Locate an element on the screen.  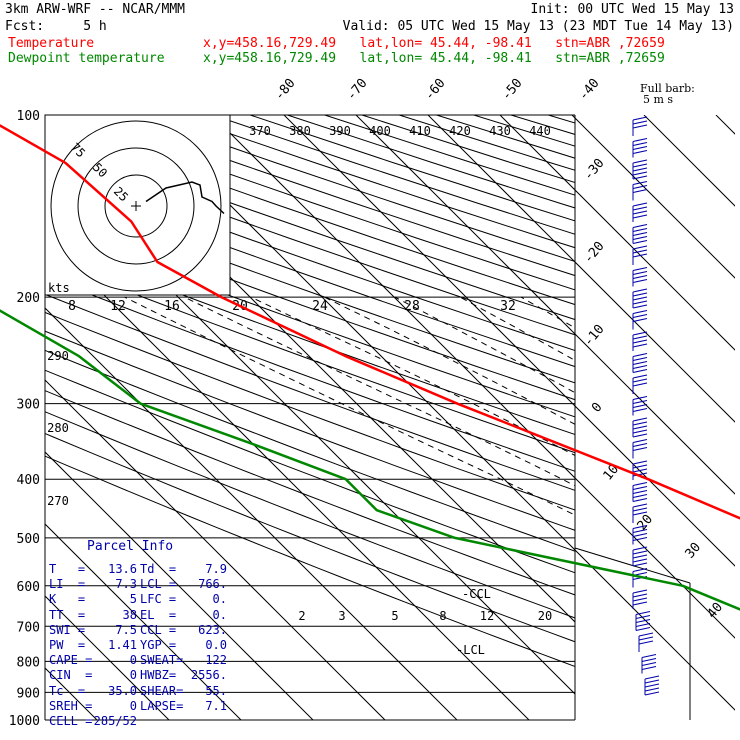
isotherm-label: -40 is located at coordinates (589, 90).